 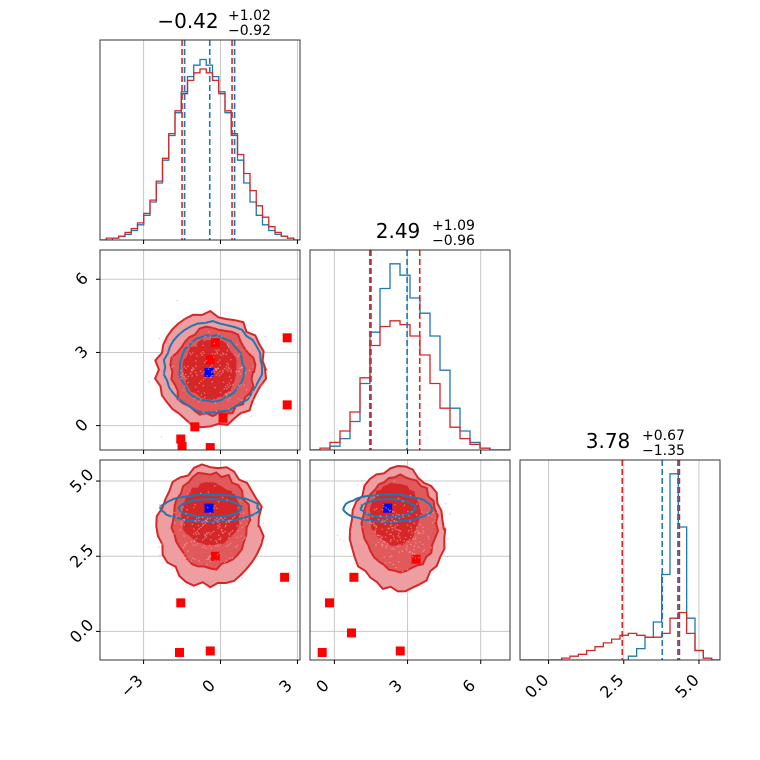 I want to click on marker-blue, so click(x=209, y=508).